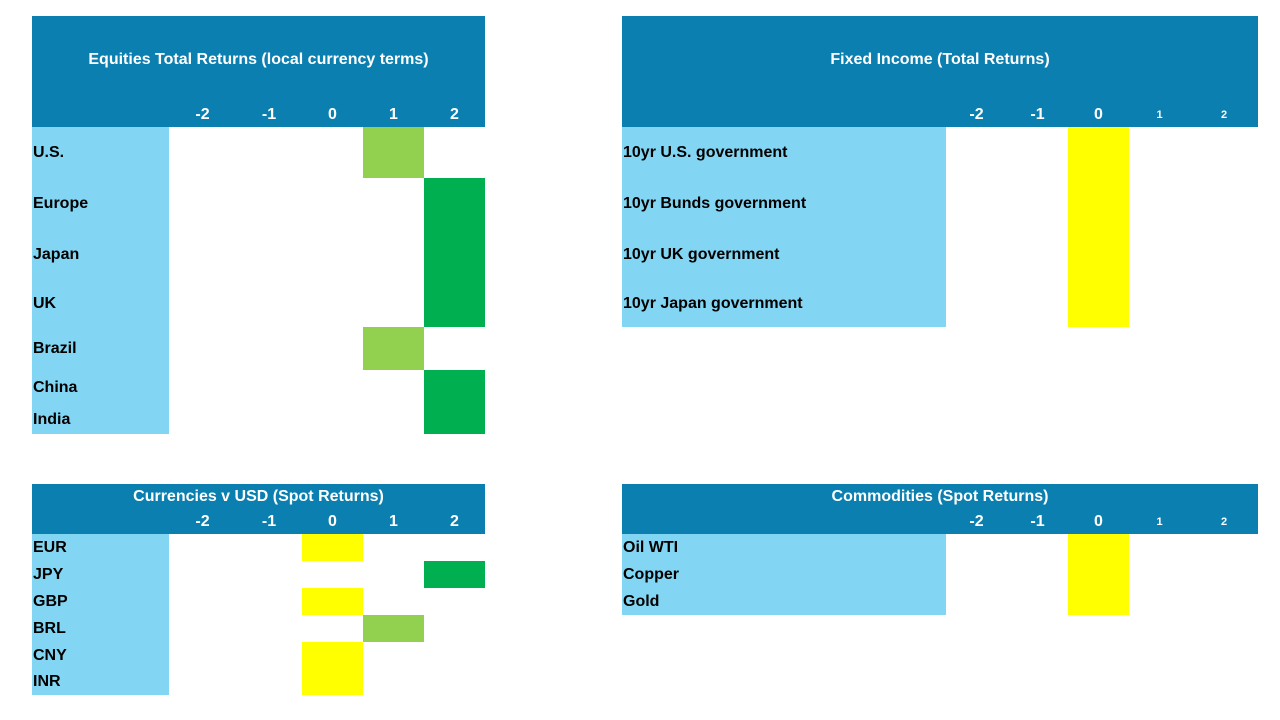  Describe the element at coordinates (784, 204) in the screenshot. I see `row-label: 10yr Bunds government` at that location.